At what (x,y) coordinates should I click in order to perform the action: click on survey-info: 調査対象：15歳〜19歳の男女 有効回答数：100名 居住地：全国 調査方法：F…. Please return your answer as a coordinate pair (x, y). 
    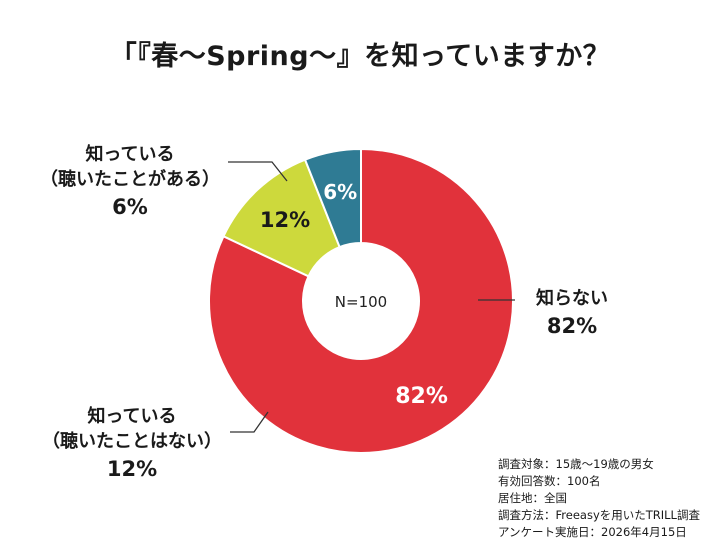
    Looking at the image, I should click on (599, 498).